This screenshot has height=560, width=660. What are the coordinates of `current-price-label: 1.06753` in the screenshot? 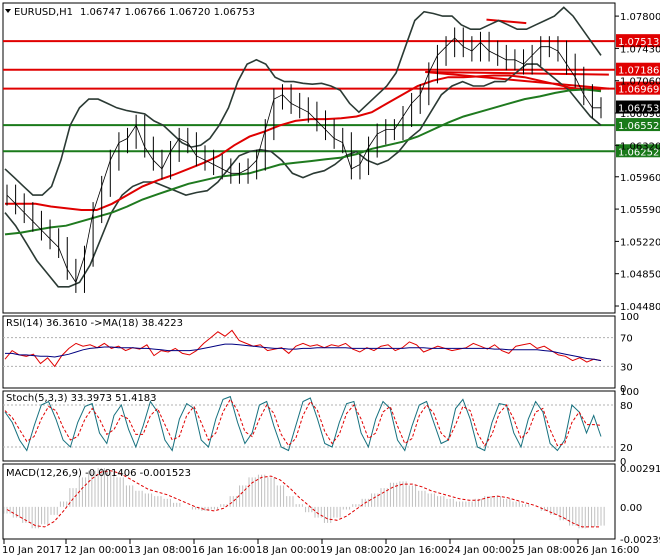 It's located at (638, 109).